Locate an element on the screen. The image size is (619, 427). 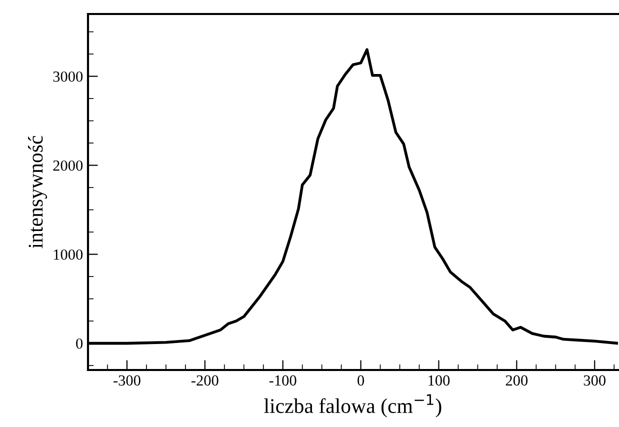
x-axis-title: liczba falowa (cm$^{−1}$) is located at coordinates (353, 406).